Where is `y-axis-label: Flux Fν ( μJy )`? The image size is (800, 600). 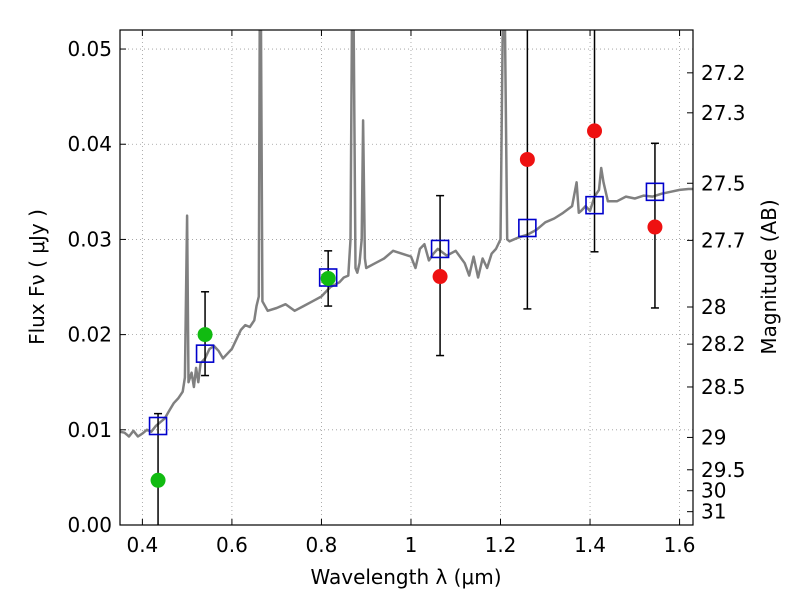
y-axis-label: Flux Fν ( μJy ) is located at coordinates (37, 277).